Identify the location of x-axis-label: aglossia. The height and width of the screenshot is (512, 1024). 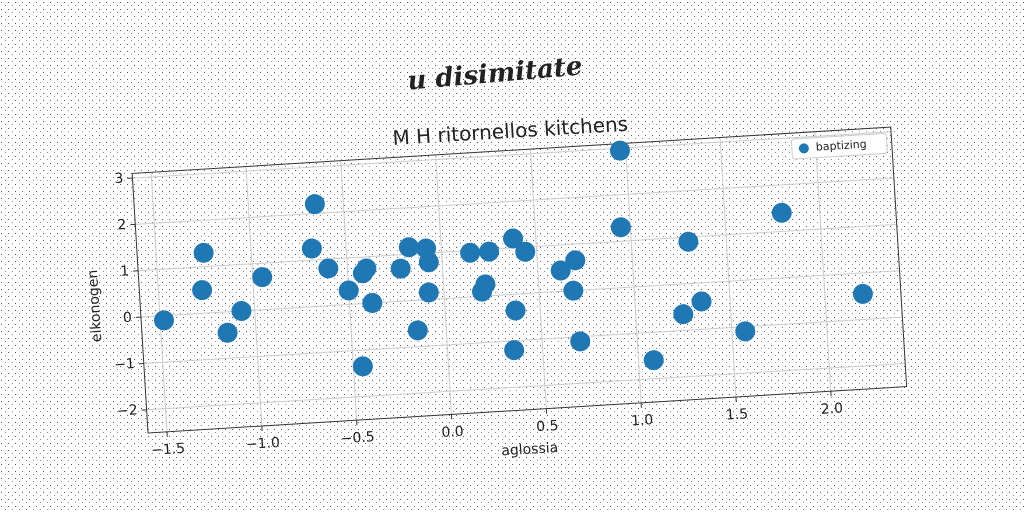
(530, 449).